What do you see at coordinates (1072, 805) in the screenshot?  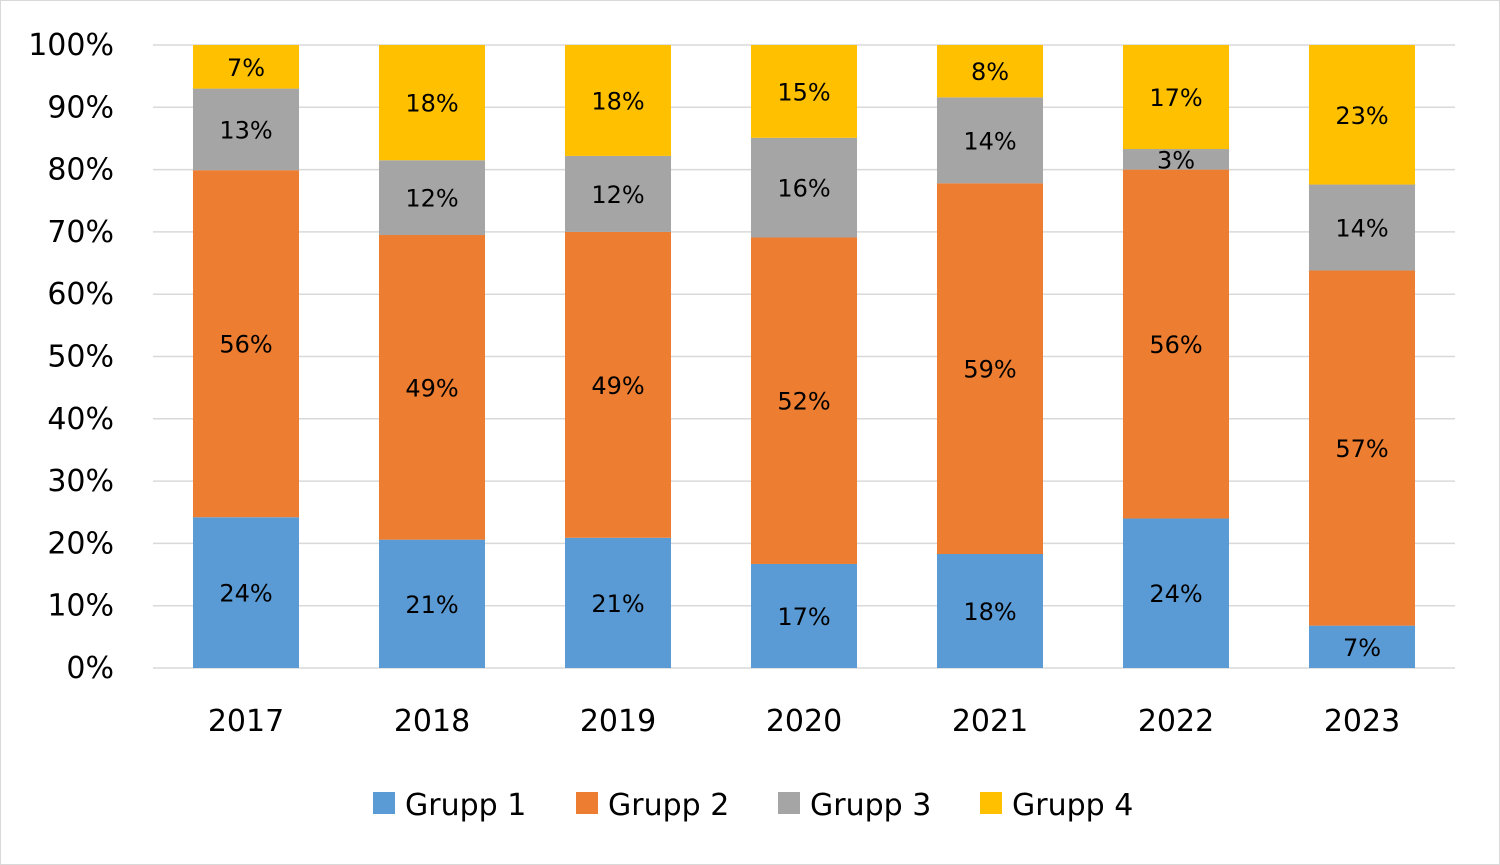 I see `legend-label: Grupp 4` at bounding box center [1072, 805].